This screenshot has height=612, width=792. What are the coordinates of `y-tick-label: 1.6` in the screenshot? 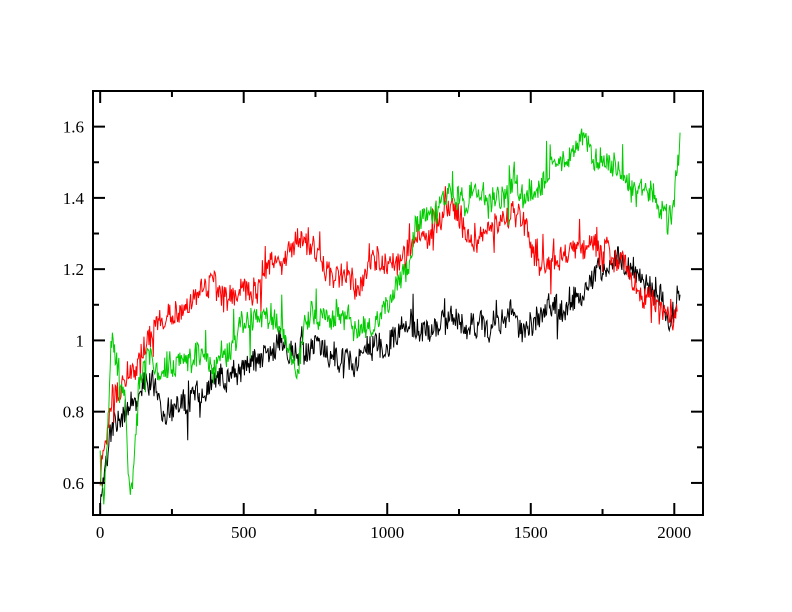 It's located at (73, 127).